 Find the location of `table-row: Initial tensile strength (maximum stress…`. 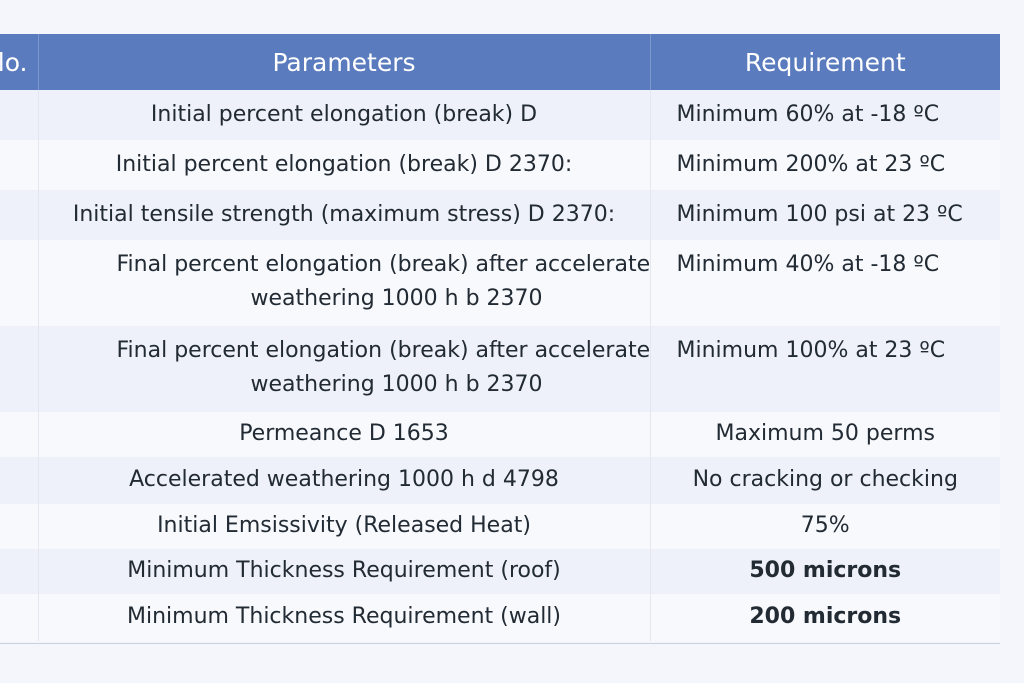

table-row: Initial tensile strength (maximum stress… is located at coordinates (500, 215).